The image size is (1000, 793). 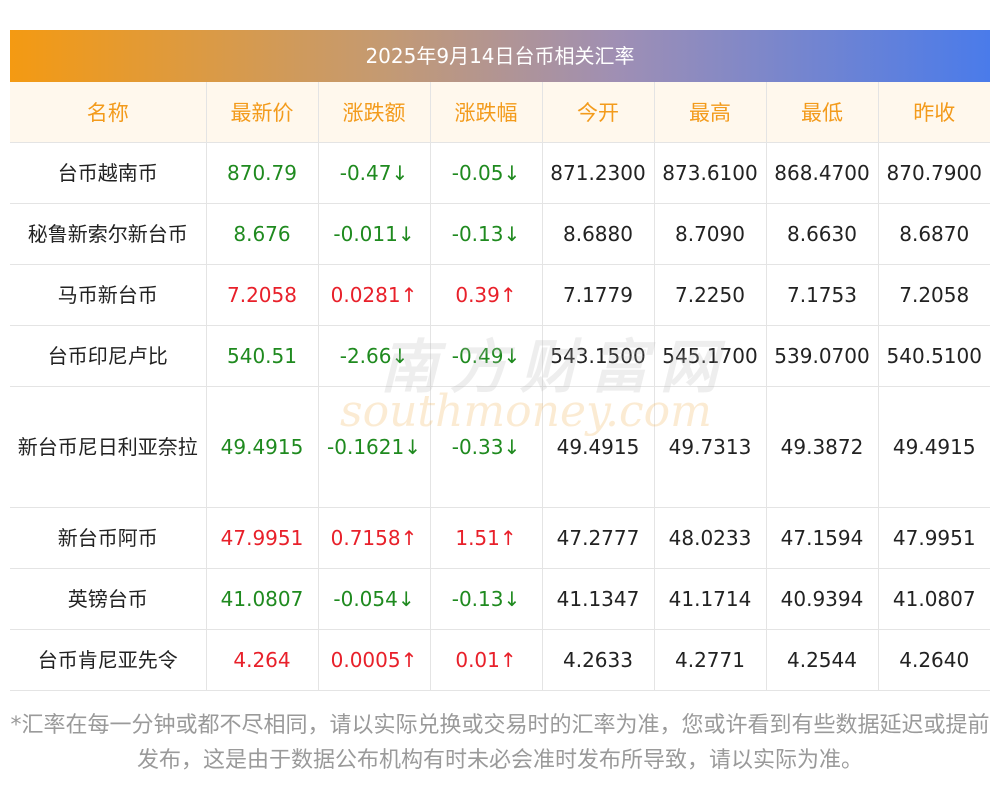 What do you see at coordinates (598, 173) in the screenshot?
I see `cell-open: 871.2300` at bounding box center [598, 173].